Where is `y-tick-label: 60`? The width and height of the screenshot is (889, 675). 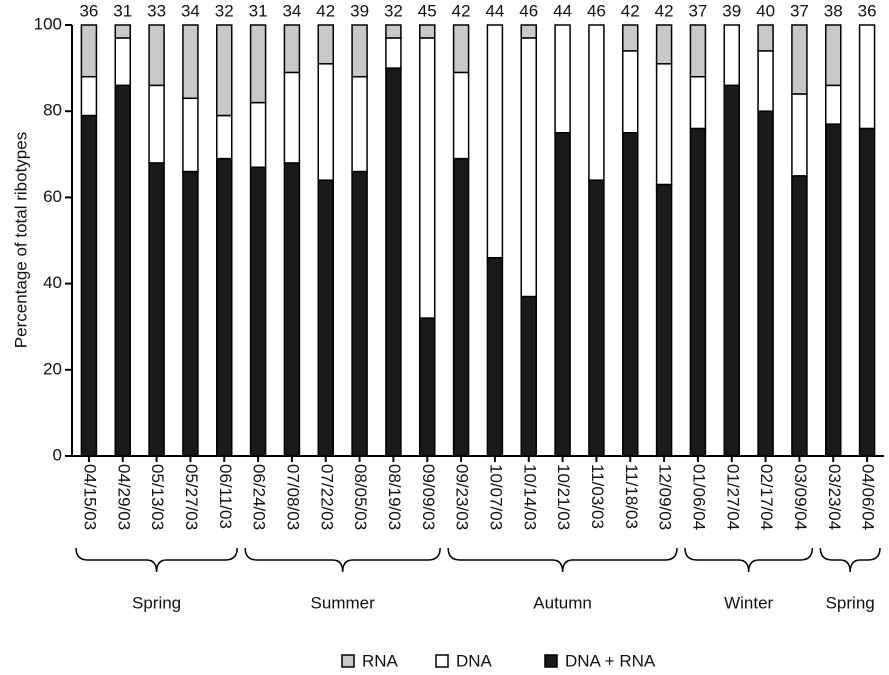 y-tick-label: 60 is located at coordinates (52, 196).